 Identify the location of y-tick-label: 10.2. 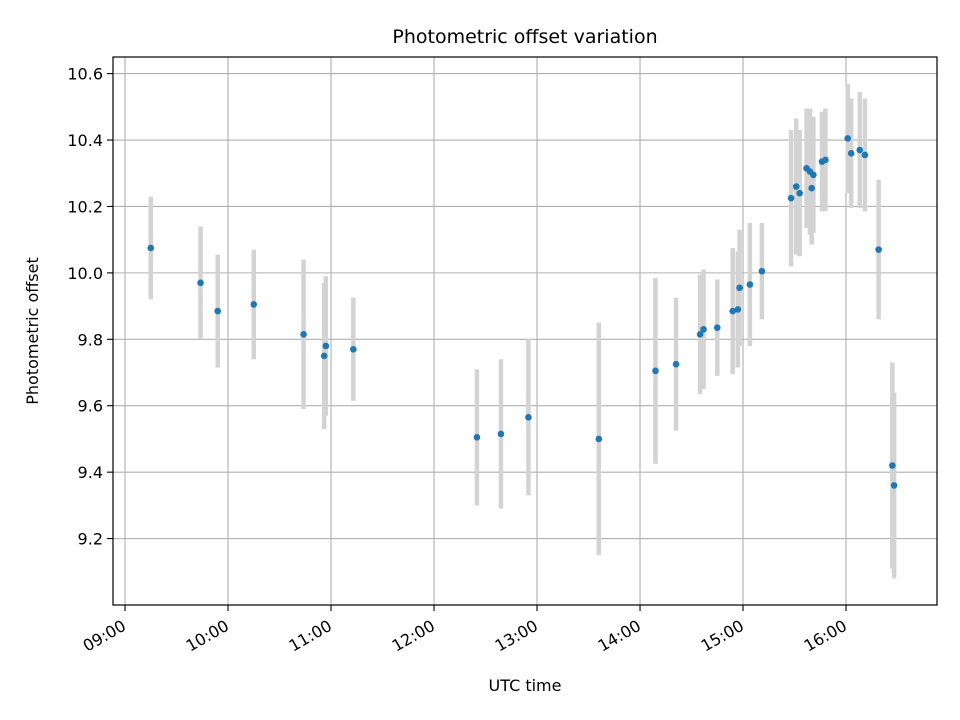
(85, 206).